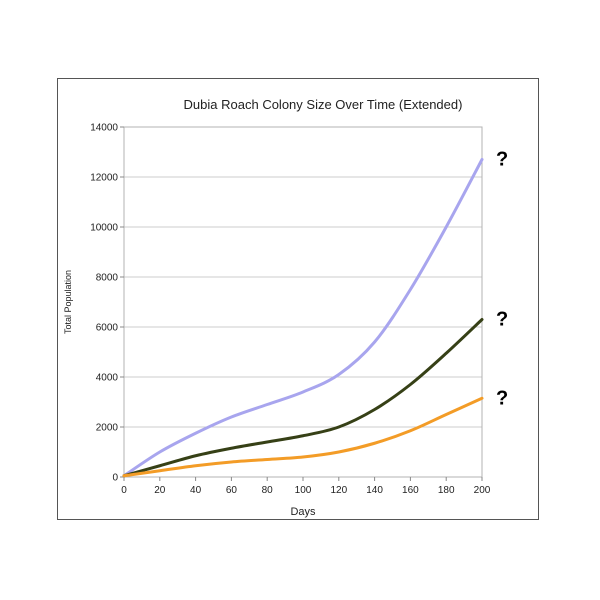 The image size is (600, 600). What do you see at coordinates (115, 478) in the screenshot?
I see `y-tick-label: 0` at bounding box center [115, 478].